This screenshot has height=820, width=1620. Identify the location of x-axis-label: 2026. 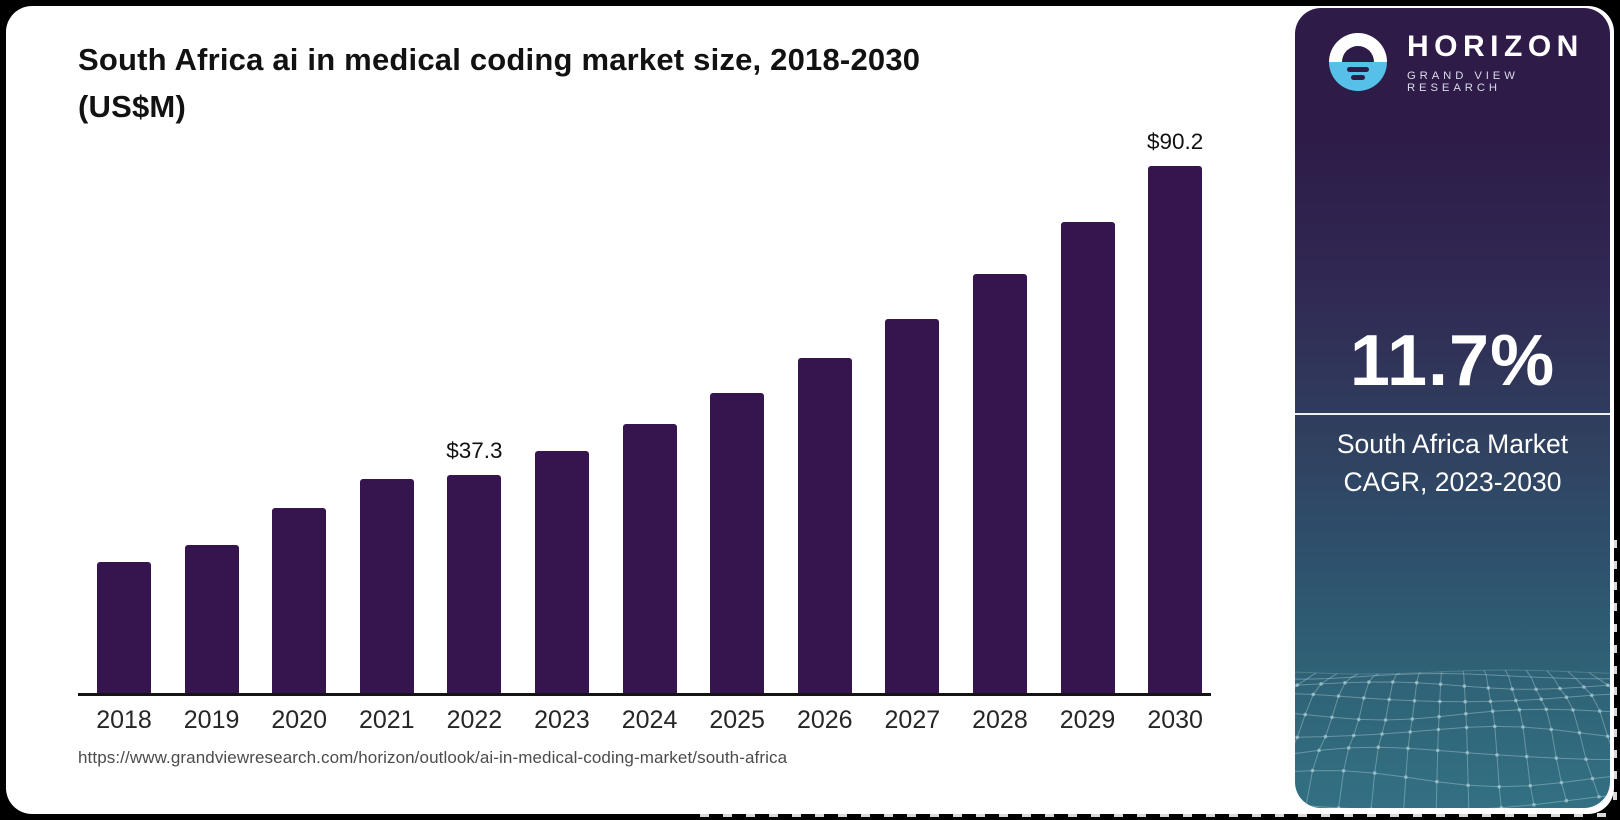
(824, 720).